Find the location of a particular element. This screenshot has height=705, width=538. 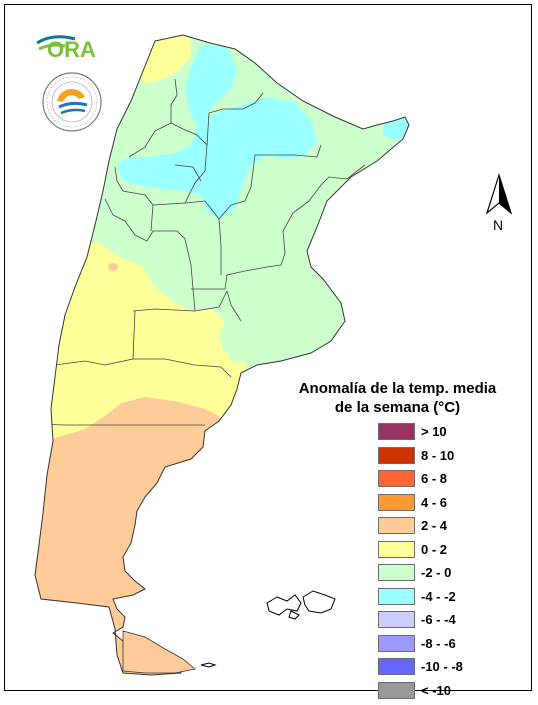

smn-seal-logo is located at coordinates (72, 104).